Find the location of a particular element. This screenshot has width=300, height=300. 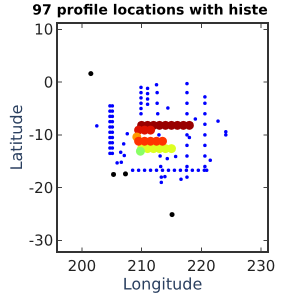

x-tick-label: 220 is located at coordinates (201, 265).